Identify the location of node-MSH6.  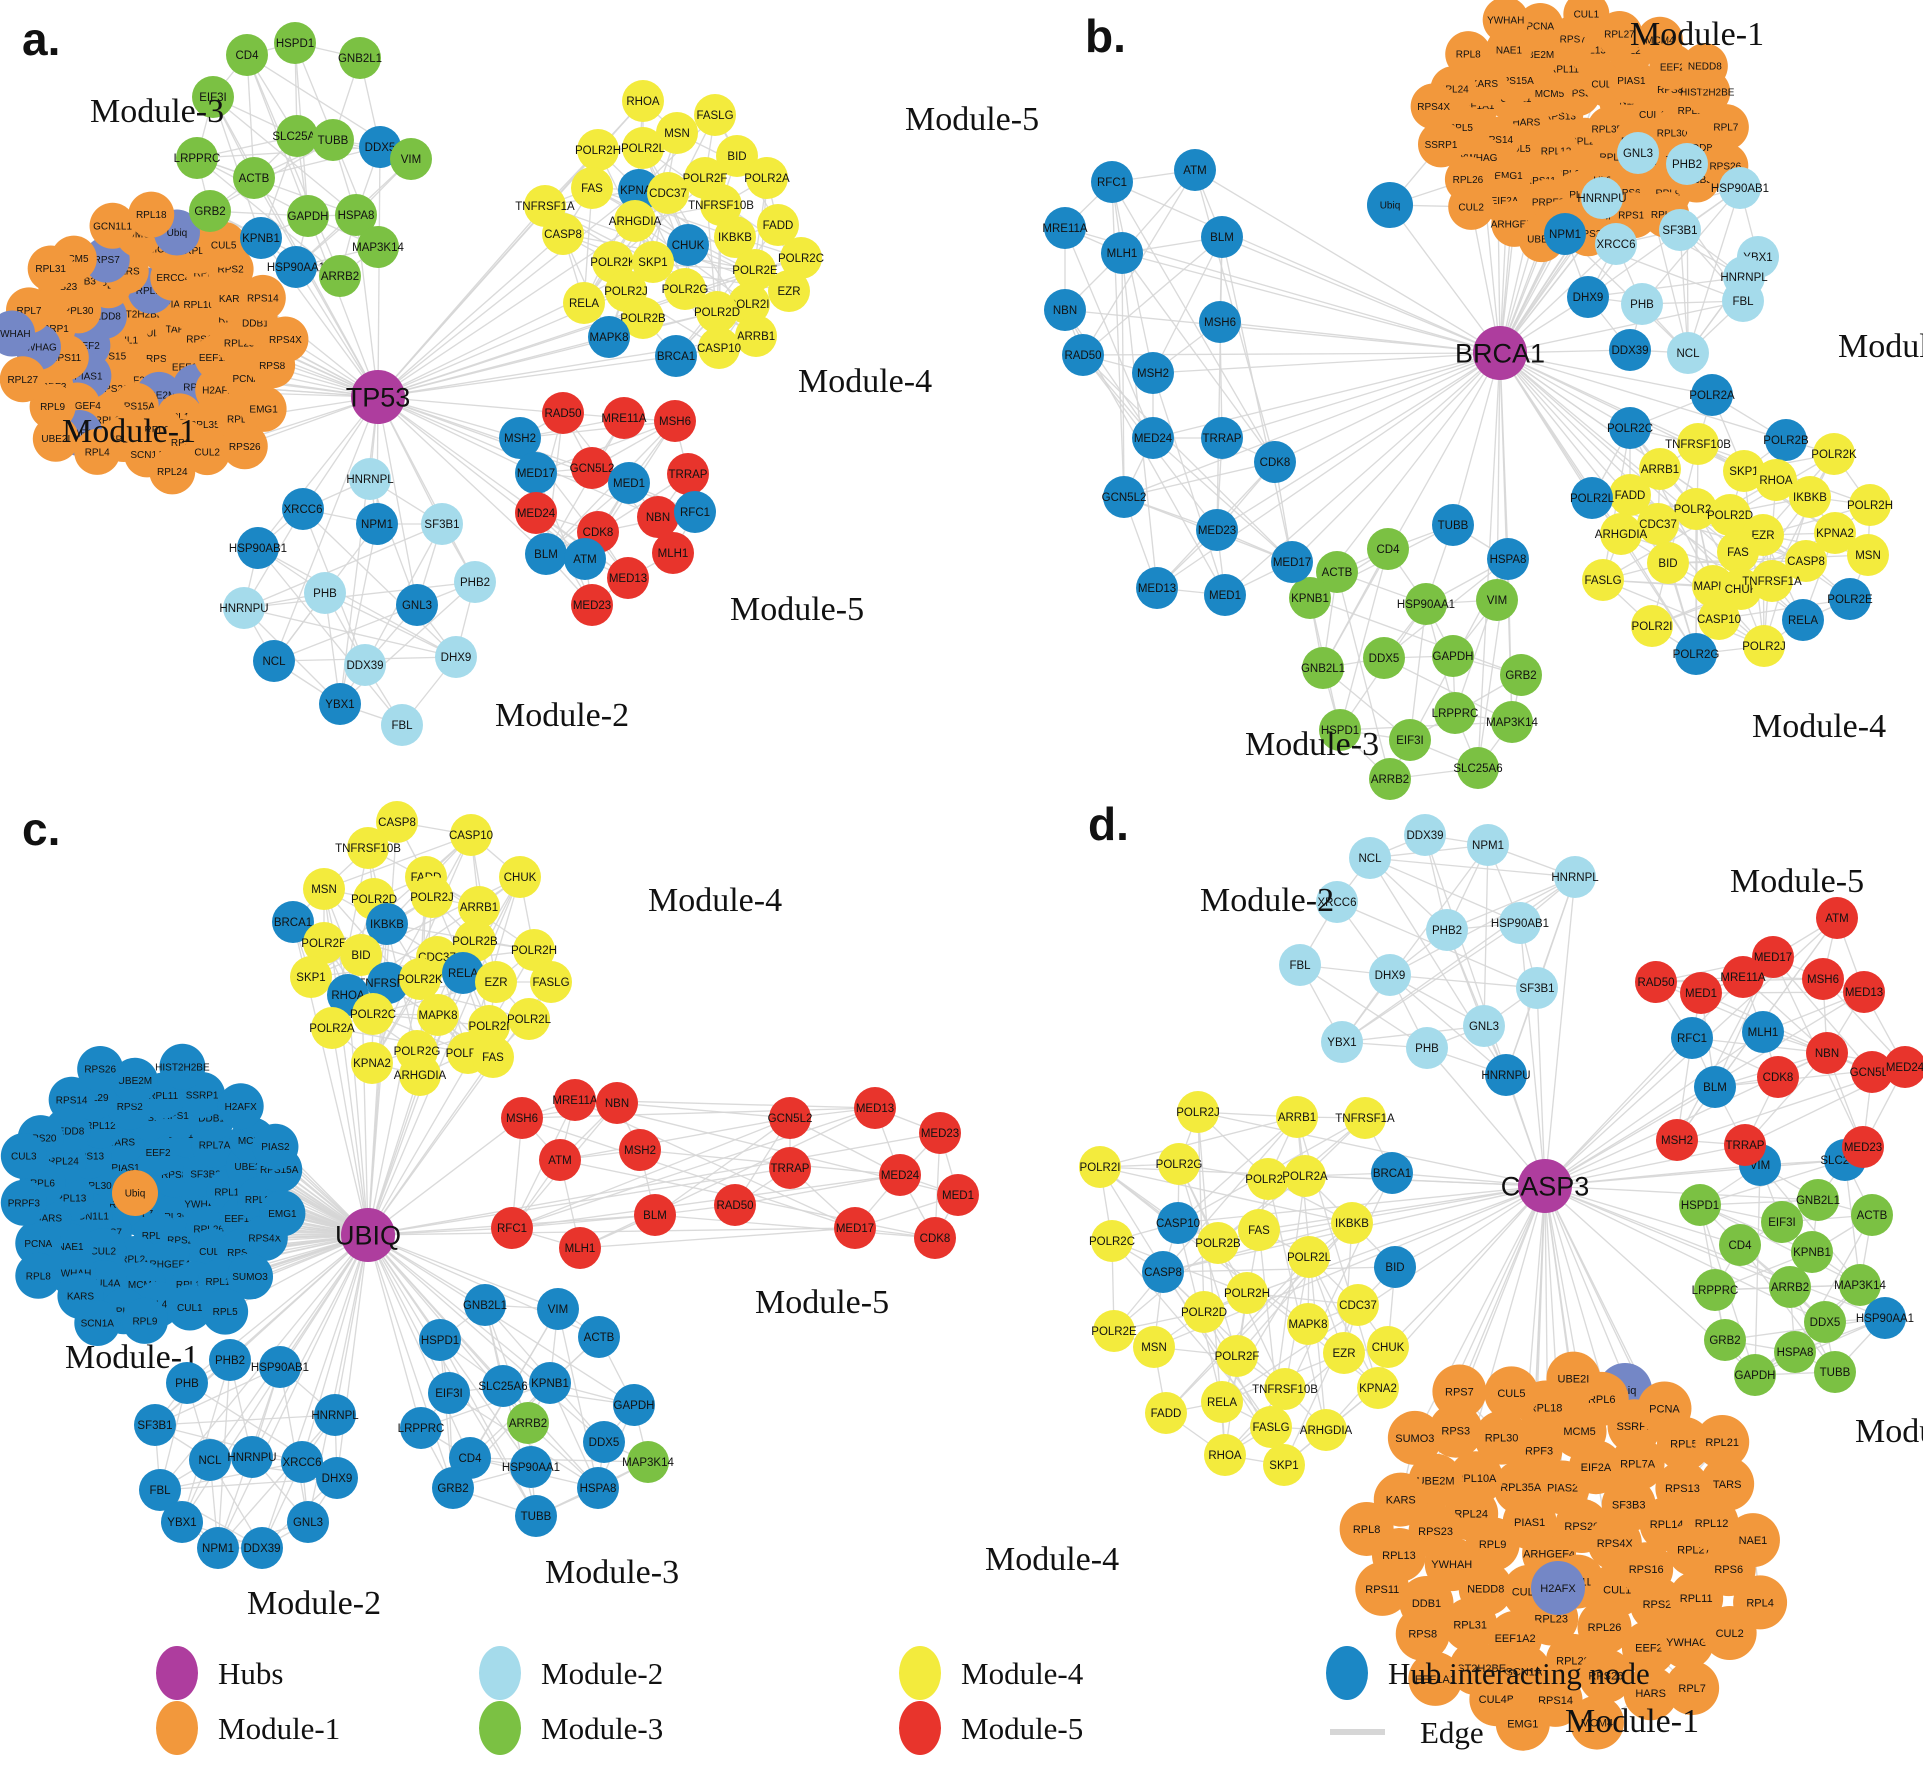
(1220, 322).